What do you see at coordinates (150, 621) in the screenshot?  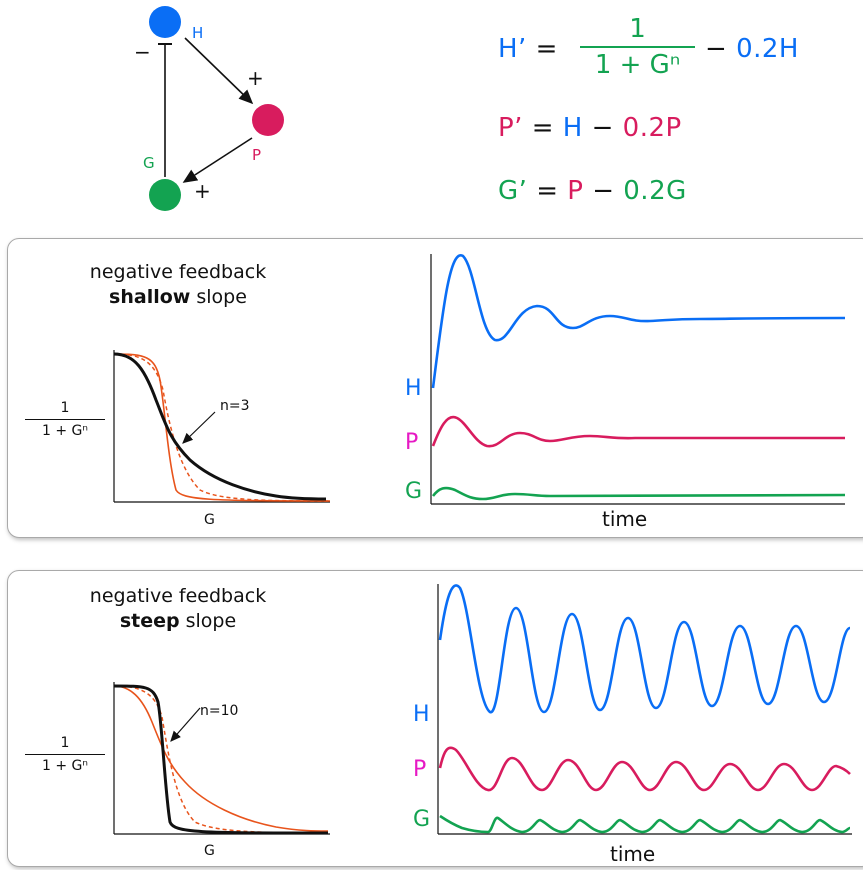 I see `panel-steep-title-bold: steep` at bounding box center [150, 621].